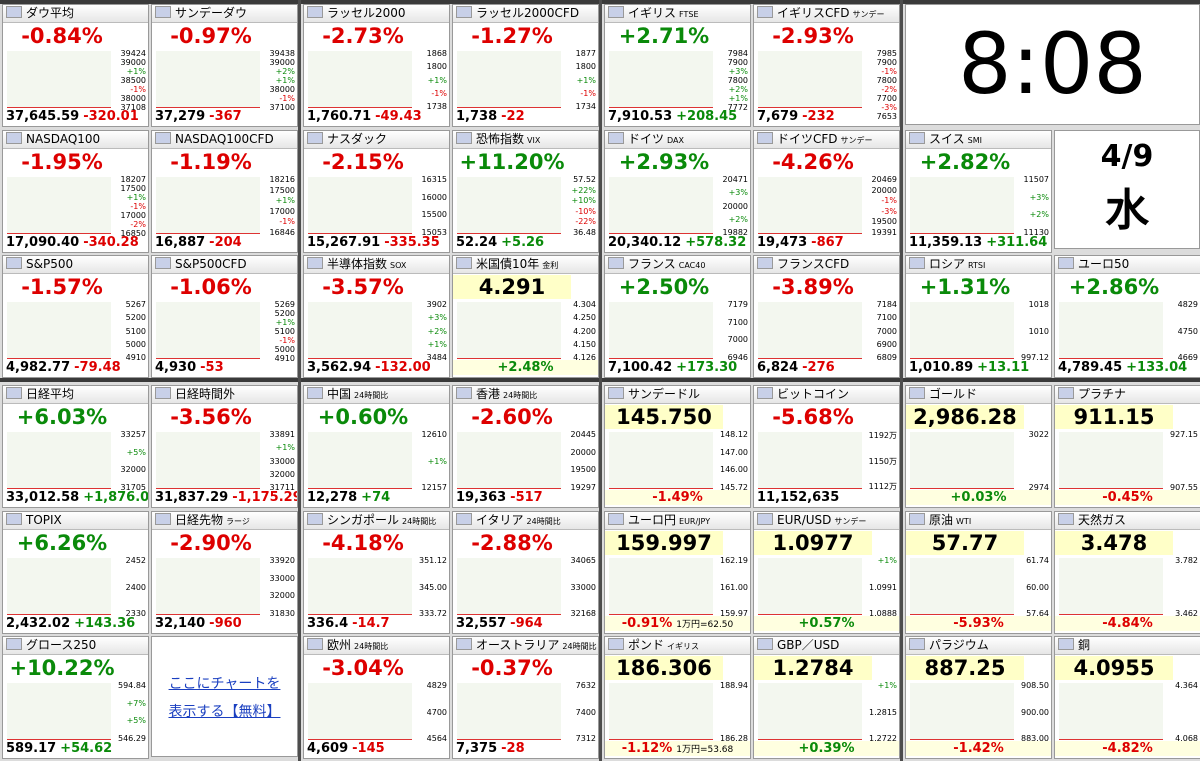 This screenshot has height=761, width=1200. I want to click on axis-label: +3%, so click(738, 71).